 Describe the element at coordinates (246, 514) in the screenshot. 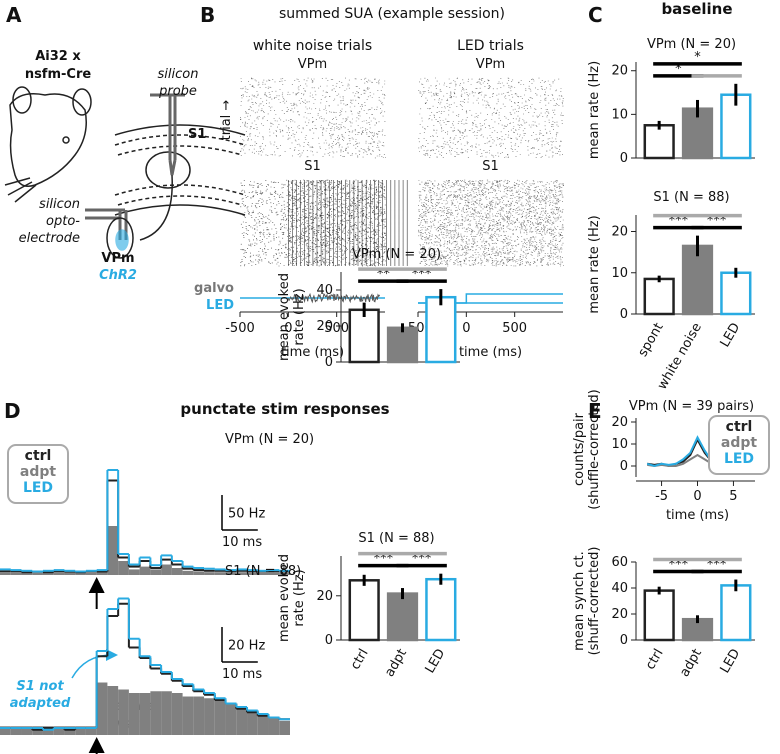

I see `scale-label: 50 Hz` at that location.